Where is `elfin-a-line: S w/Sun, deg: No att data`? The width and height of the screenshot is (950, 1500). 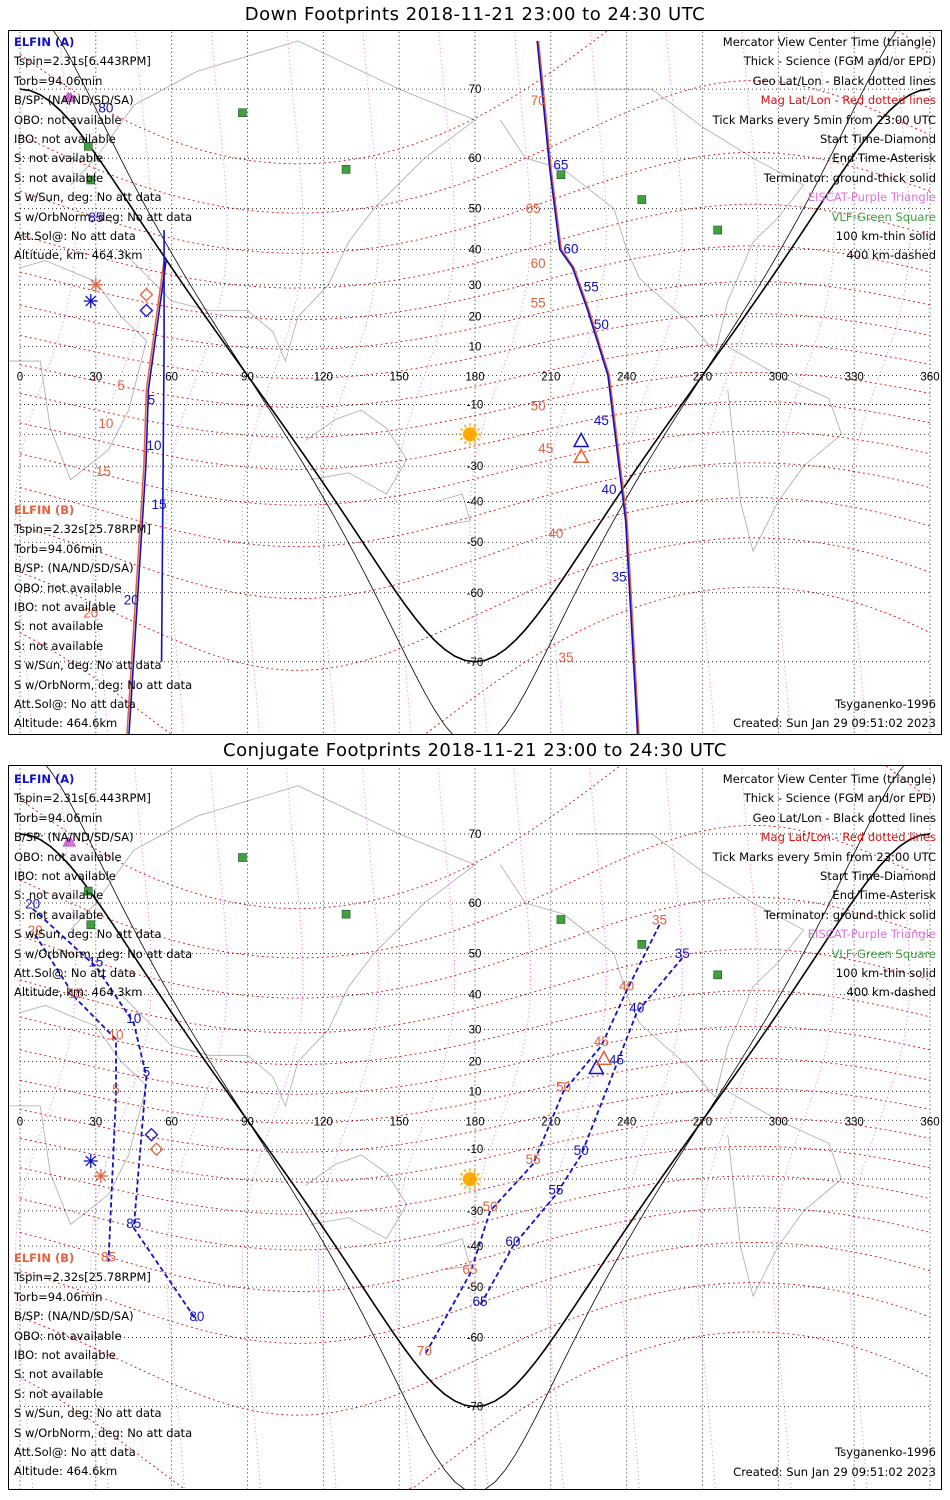
elfin-a-line: S w/Sun, deg: No att data is located at coordinates (88, 934).